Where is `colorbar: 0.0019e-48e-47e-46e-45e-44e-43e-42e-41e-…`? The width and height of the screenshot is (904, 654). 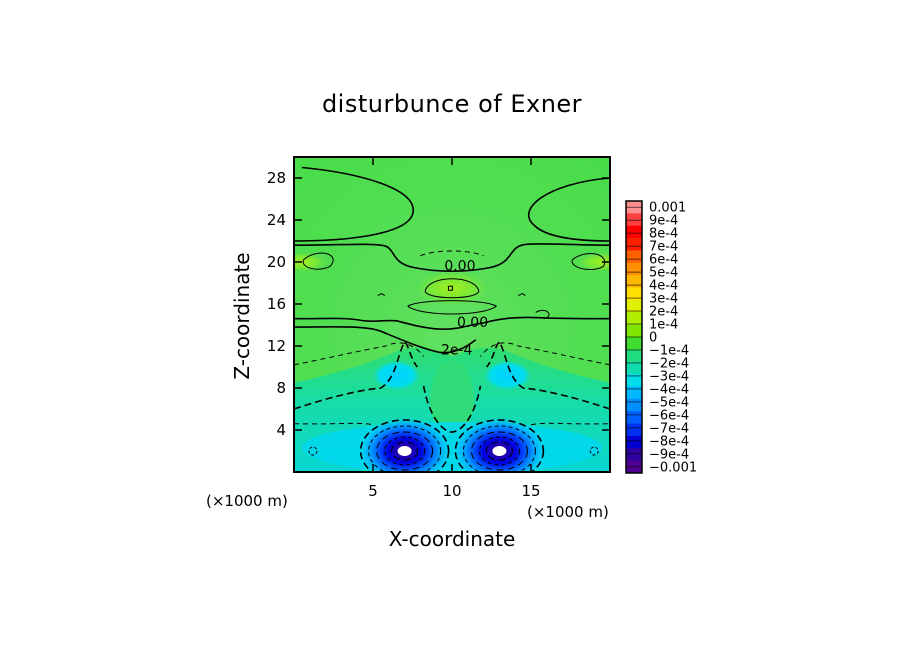
colorbar: 0.0019e-48e-47e-46e-45e-44e-43e-42e-41e-… is located at coordinates (661, 337).